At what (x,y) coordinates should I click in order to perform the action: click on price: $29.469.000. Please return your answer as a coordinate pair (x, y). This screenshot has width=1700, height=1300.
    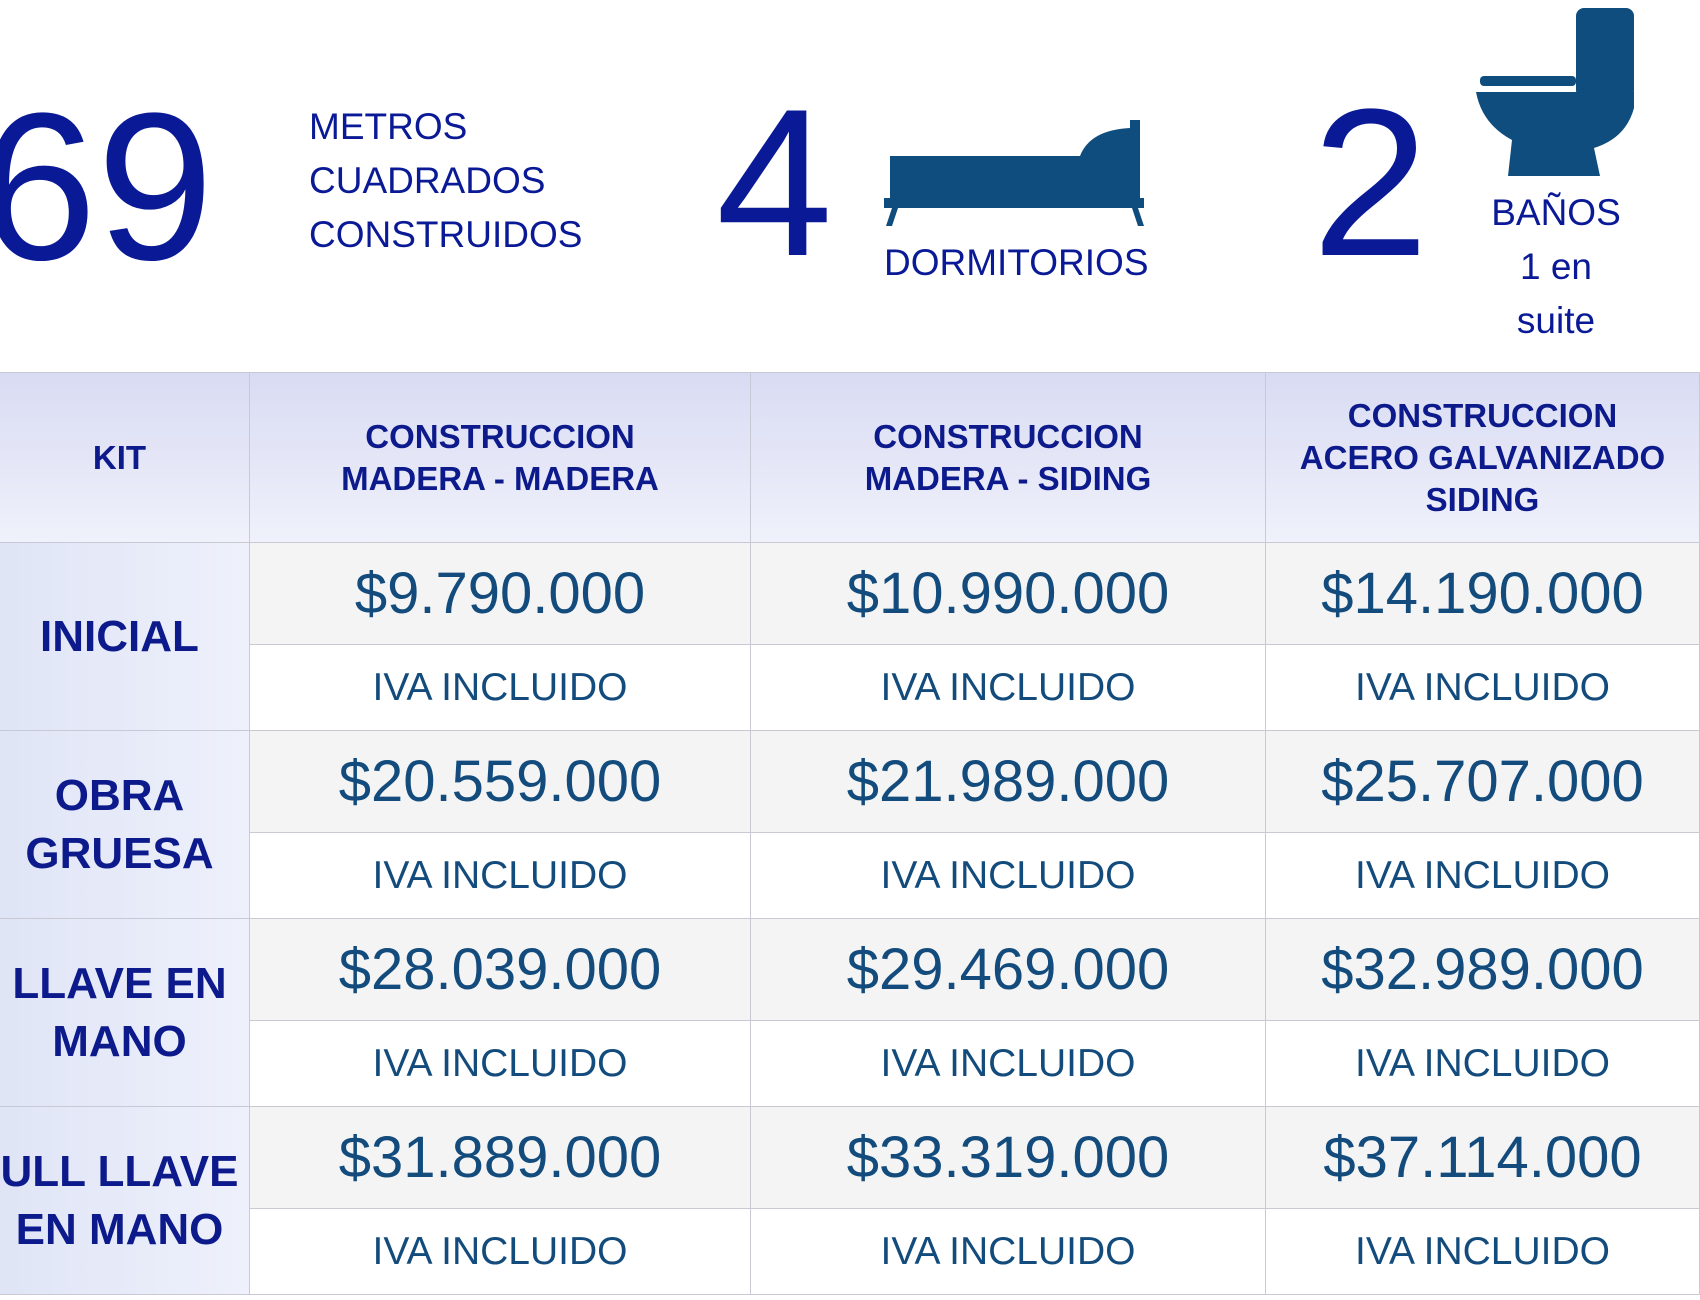
    Looking at the image, I should click on (1008, 969).